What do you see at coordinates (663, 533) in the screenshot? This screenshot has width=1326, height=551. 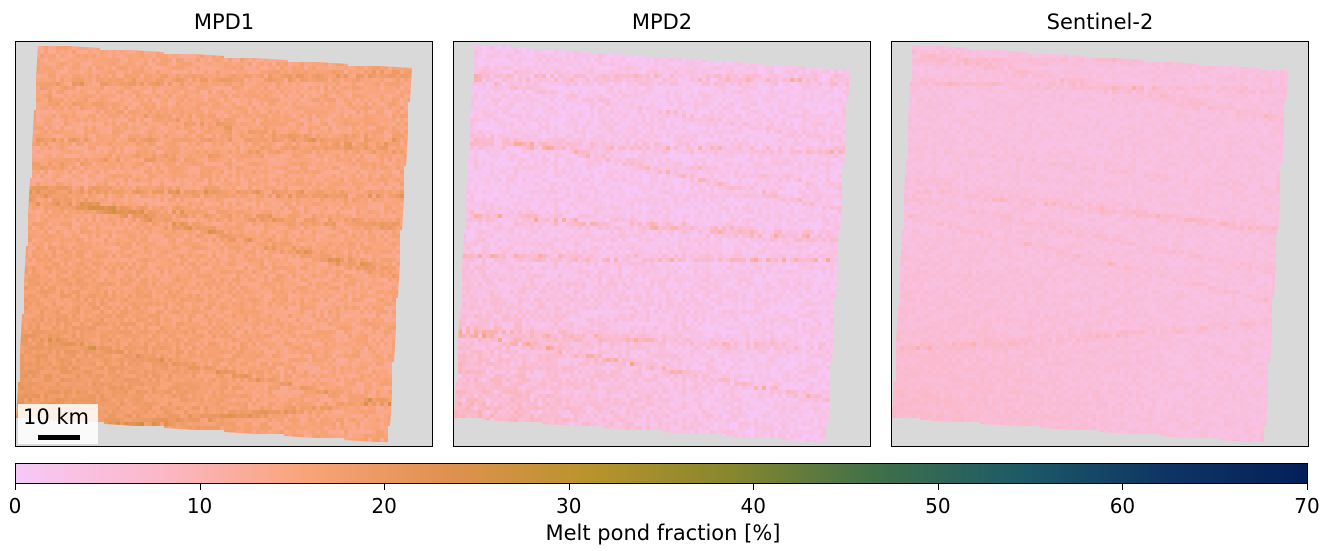 I see `colorbar-label: Melt pond fraction [%]` at bounding box center [663, 533].